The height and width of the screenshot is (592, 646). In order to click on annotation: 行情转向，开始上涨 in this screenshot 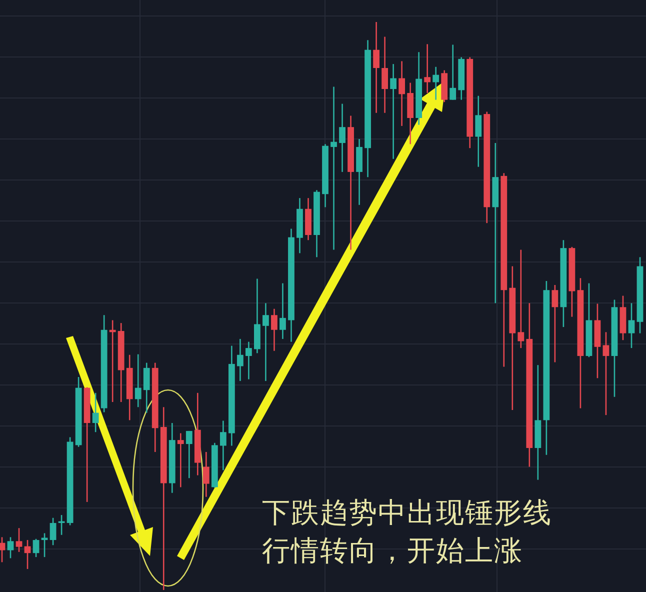, I will do `click(392, 550)`.